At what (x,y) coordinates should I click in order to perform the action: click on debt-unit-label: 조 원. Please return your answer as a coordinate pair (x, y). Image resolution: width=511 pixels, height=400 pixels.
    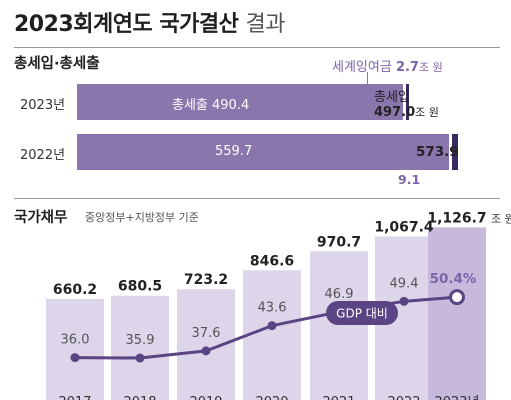
    Looking at the image, I should click on (501, 218).